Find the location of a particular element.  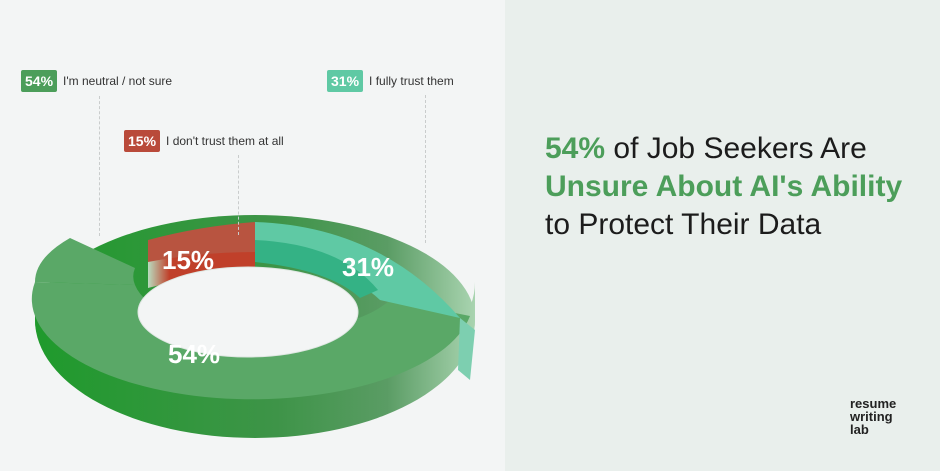

headline-text-end: to Protect Their Data is located at coordinates (683, 224).